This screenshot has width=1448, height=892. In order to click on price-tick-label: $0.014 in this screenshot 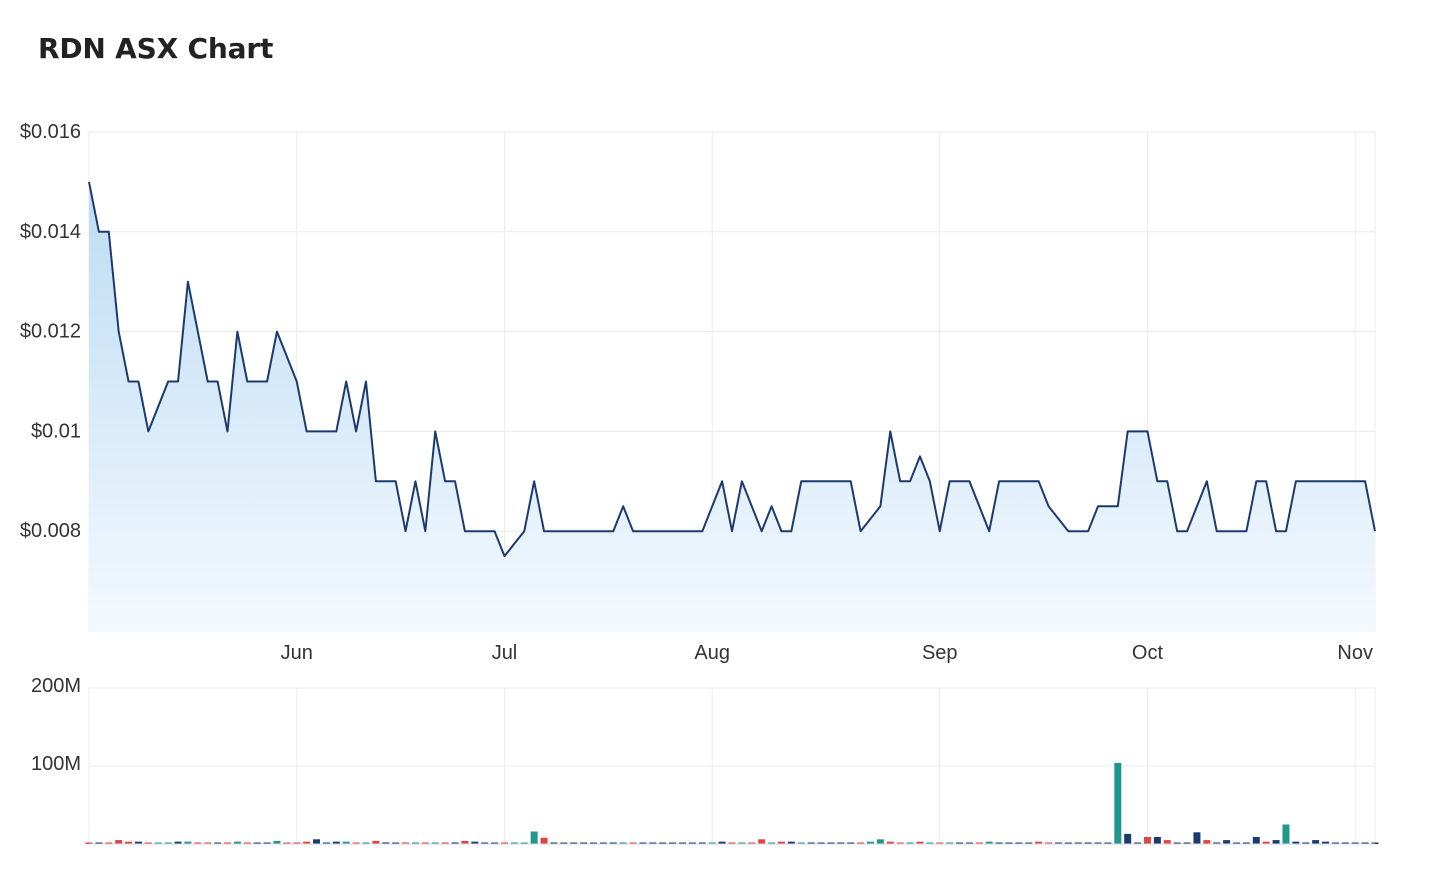, I will do `click(50, 232)`.